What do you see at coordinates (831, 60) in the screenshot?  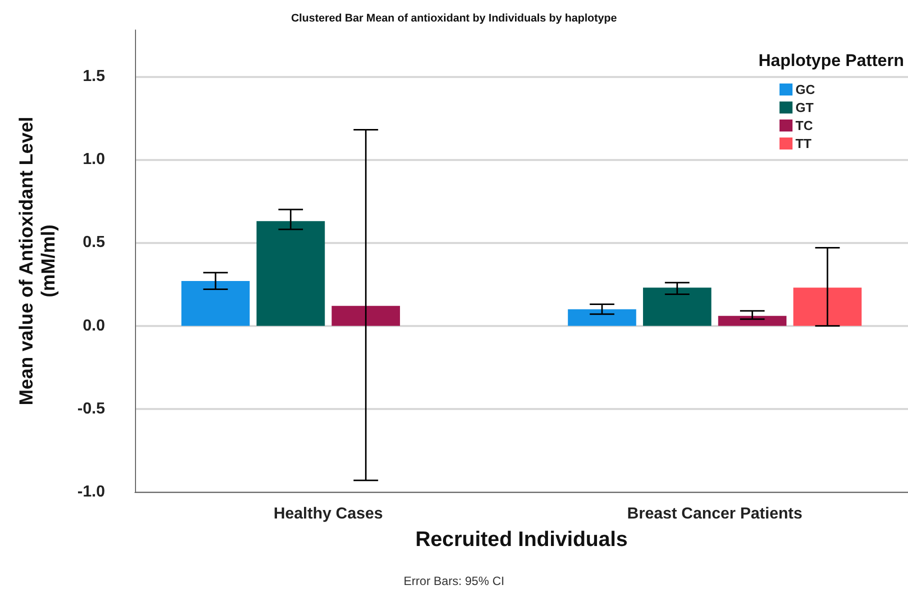 I see `legend-title: Haplotype Pattern` at bounding box center [831, 60].